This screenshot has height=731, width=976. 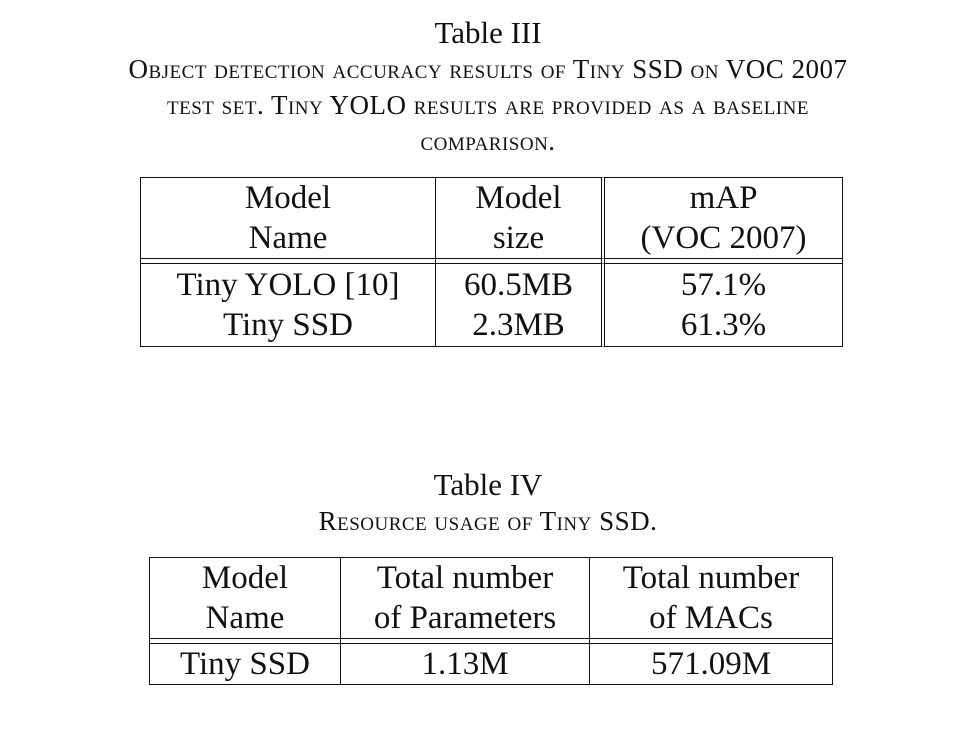 I want to click on table-4-header-model-name: Model Name, so click(x=245, y=597).